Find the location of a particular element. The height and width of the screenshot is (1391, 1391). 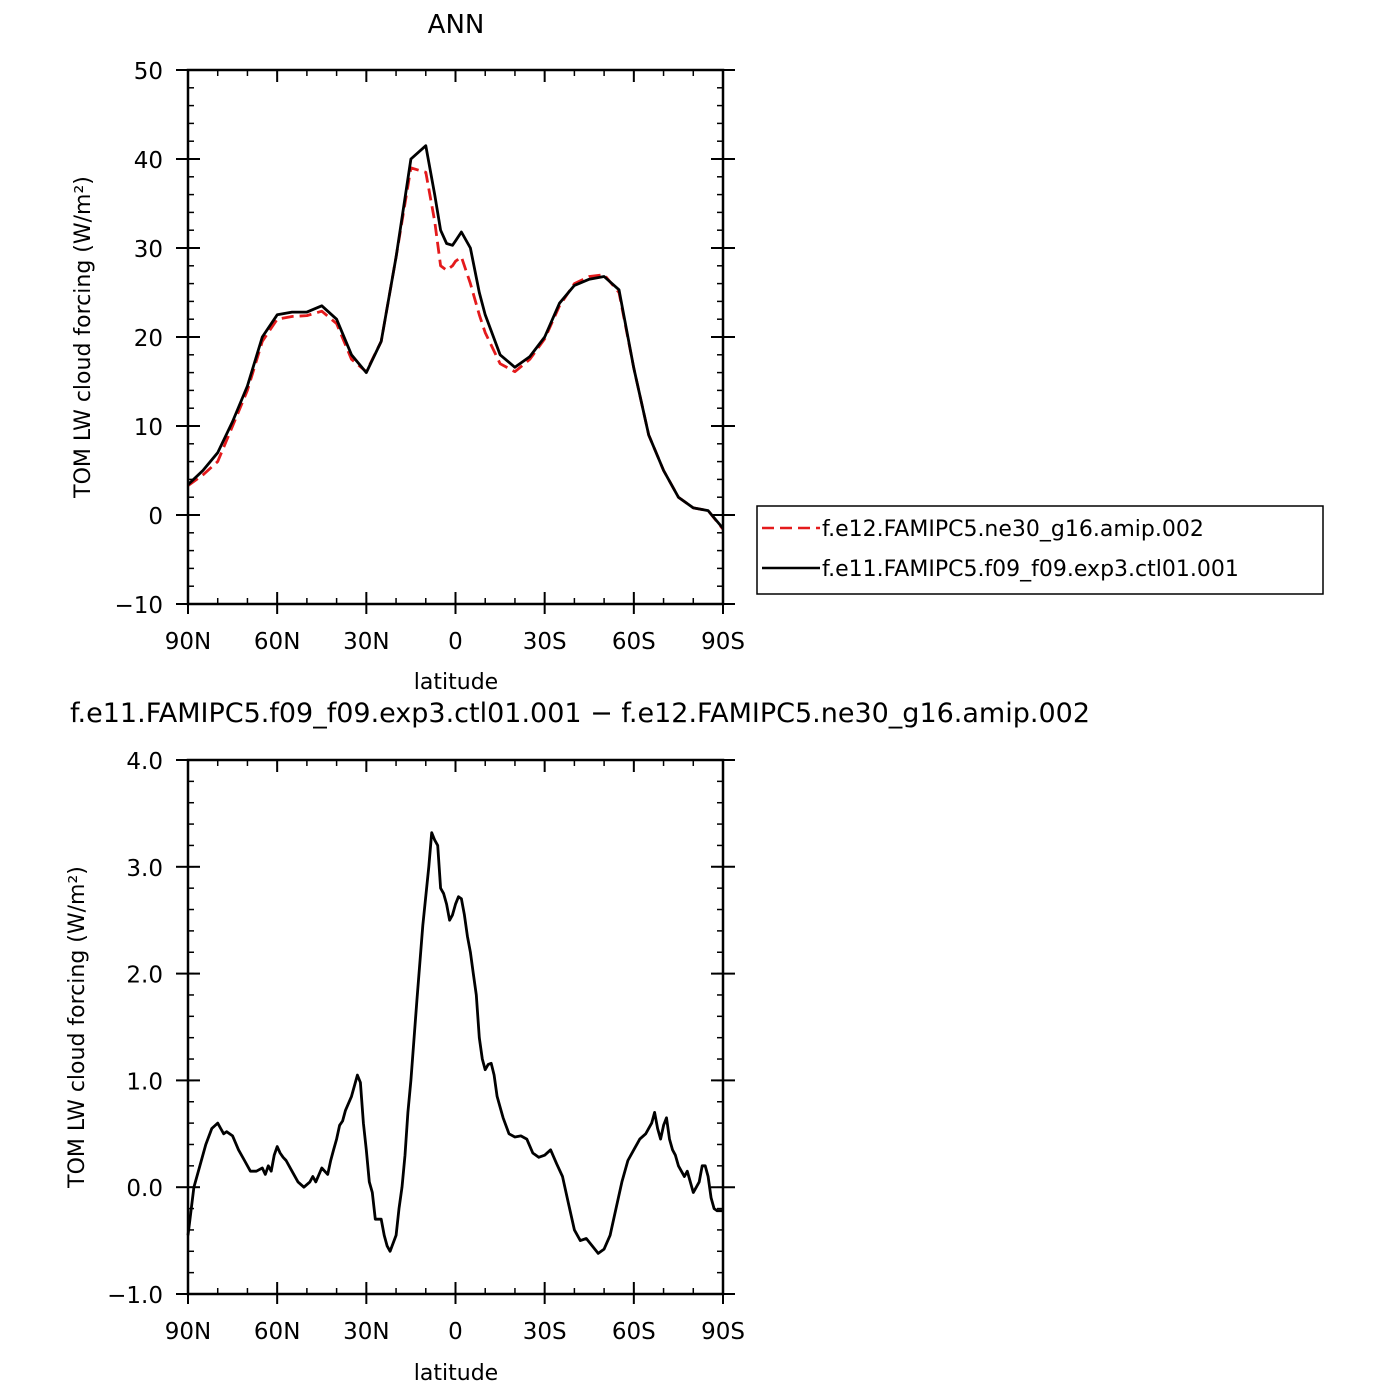

bottom-x-tick-label: 60S is located at coordinates (634, 1332).